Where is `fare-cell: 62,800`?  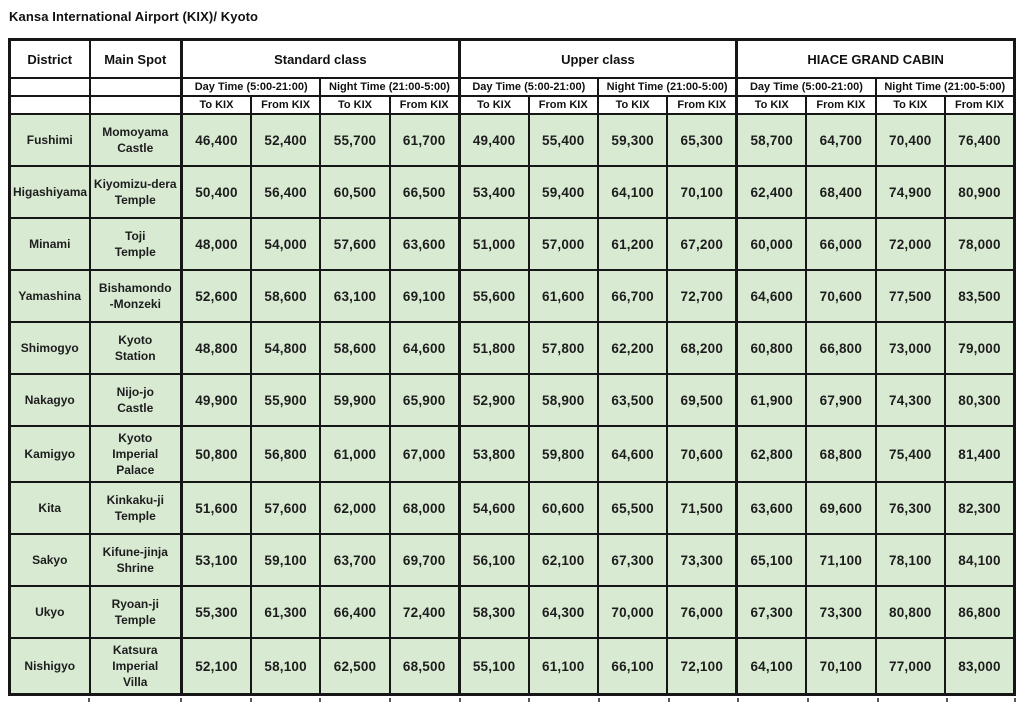
fare-cell: 62,800 is located at coordinates (771, 454).